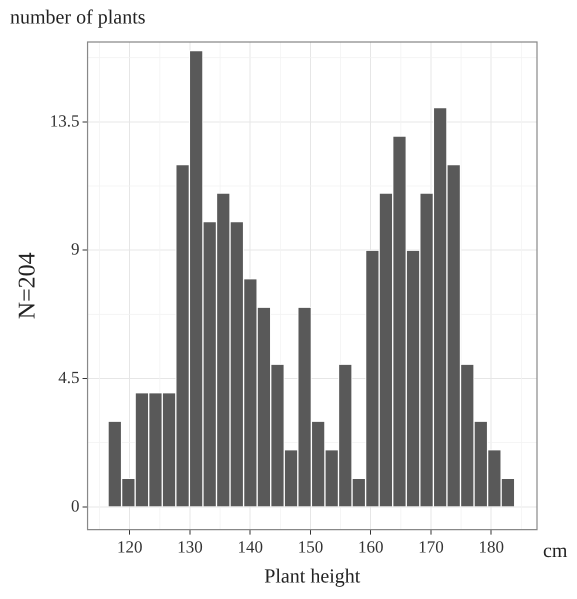 Image resolution: width=577 pixels, height=599 pixels. Describe the element at coordinates (250, 546) in the screenshot. I see `x-tick-label: 140` at that location.